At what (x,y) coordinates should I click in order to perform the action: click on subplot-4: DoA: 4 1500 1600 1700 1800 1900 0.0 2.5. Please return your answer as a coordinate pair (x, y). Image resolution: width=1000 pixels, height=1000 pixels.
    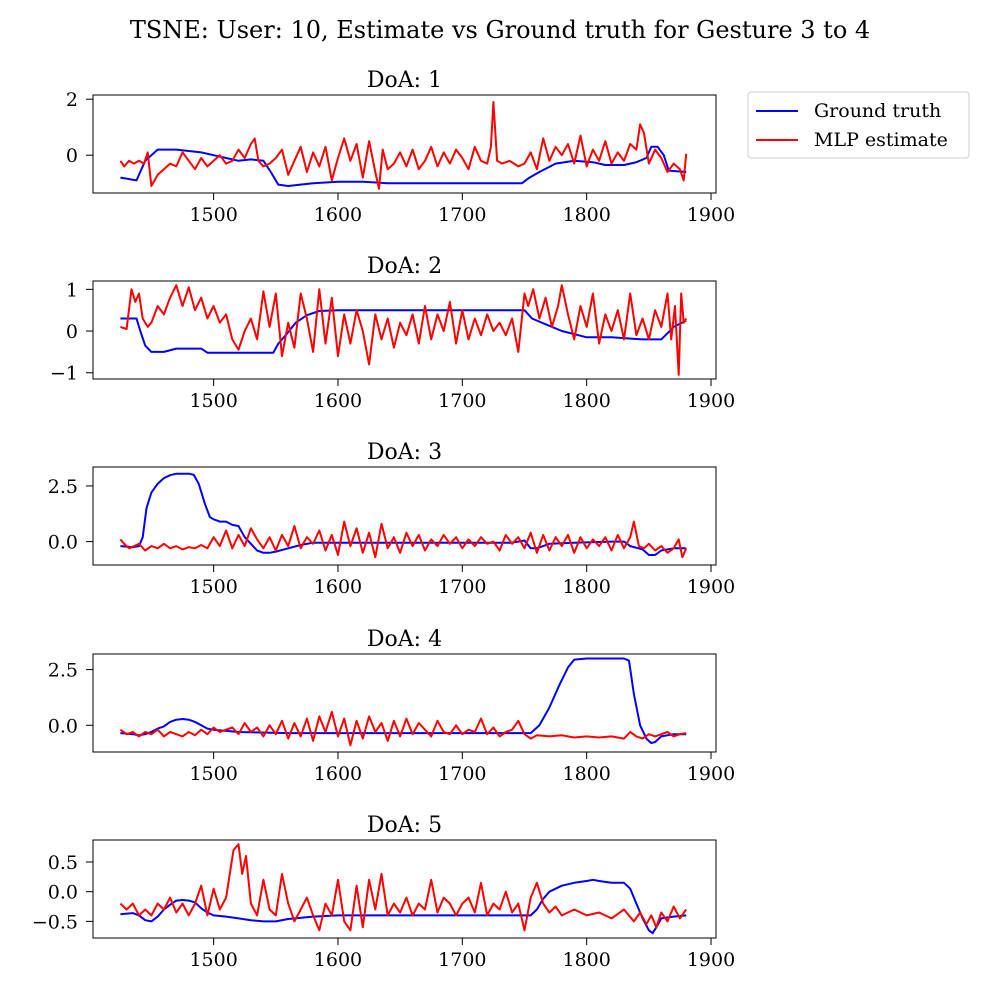
    Looking at the image, I should click on (391, 706).